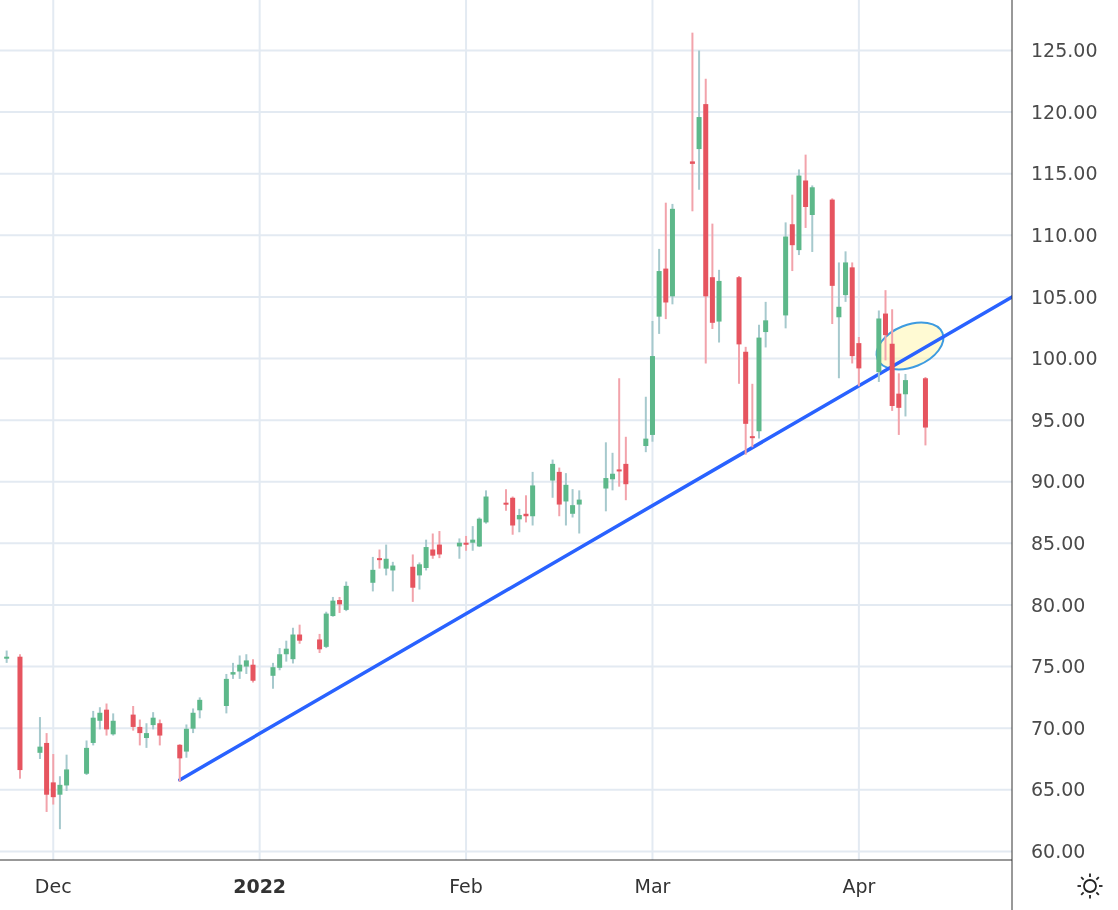 The height and width of the screenshot is (910, 1118). What do you see at coordinates (1058, 851) in the screenshot?
I see `y-tick-label: 60.00` at bounding box center [1058, 851].